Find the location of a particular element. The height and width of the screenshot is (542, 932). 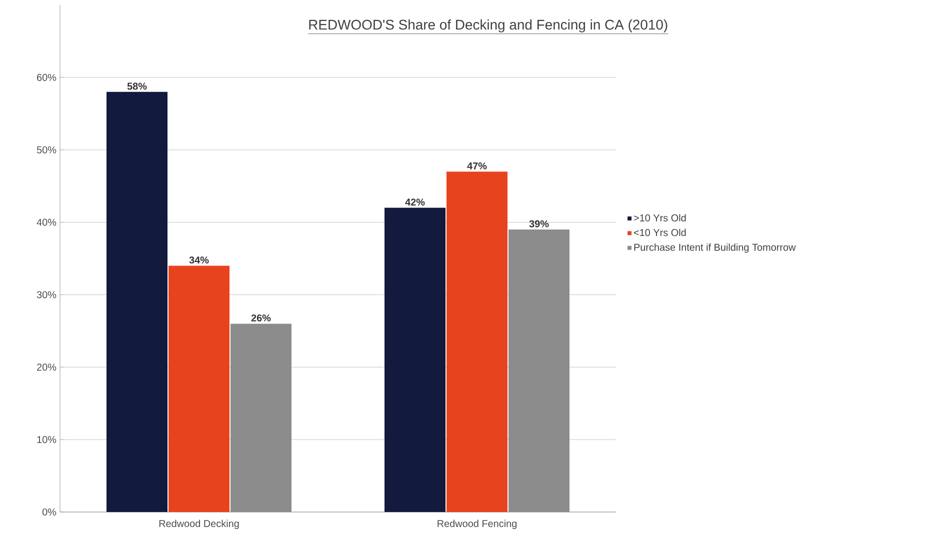

data-label: 58% is located at coordinates (137, 86).